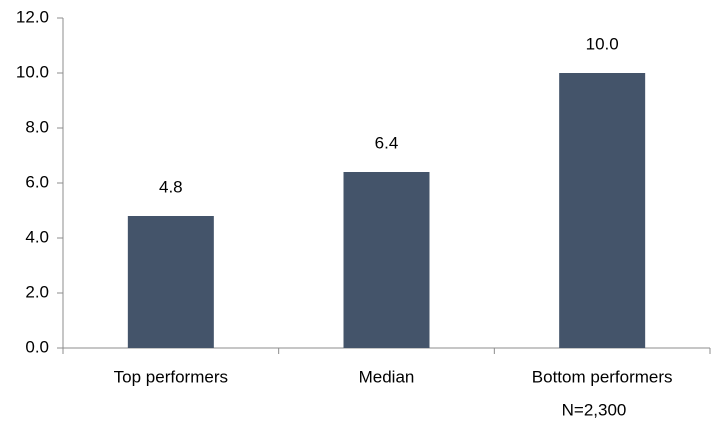  Describe the element at coordinates (171, 376) in the screenshot. I see `x-tick-label: Top performers` at that location.